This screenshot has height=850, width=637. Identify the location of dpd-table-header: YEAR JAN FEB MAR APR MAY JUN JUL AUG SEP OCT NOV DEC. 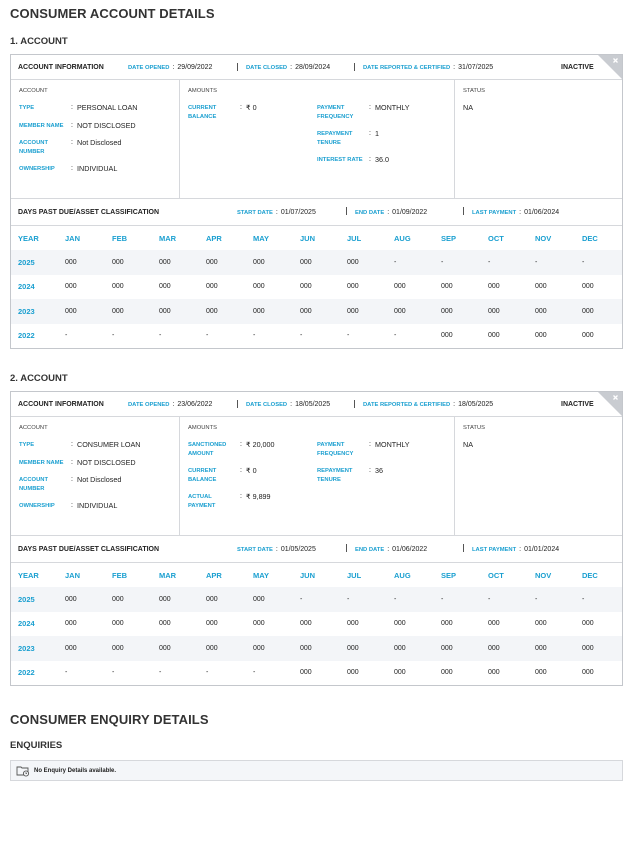
(316, 238).